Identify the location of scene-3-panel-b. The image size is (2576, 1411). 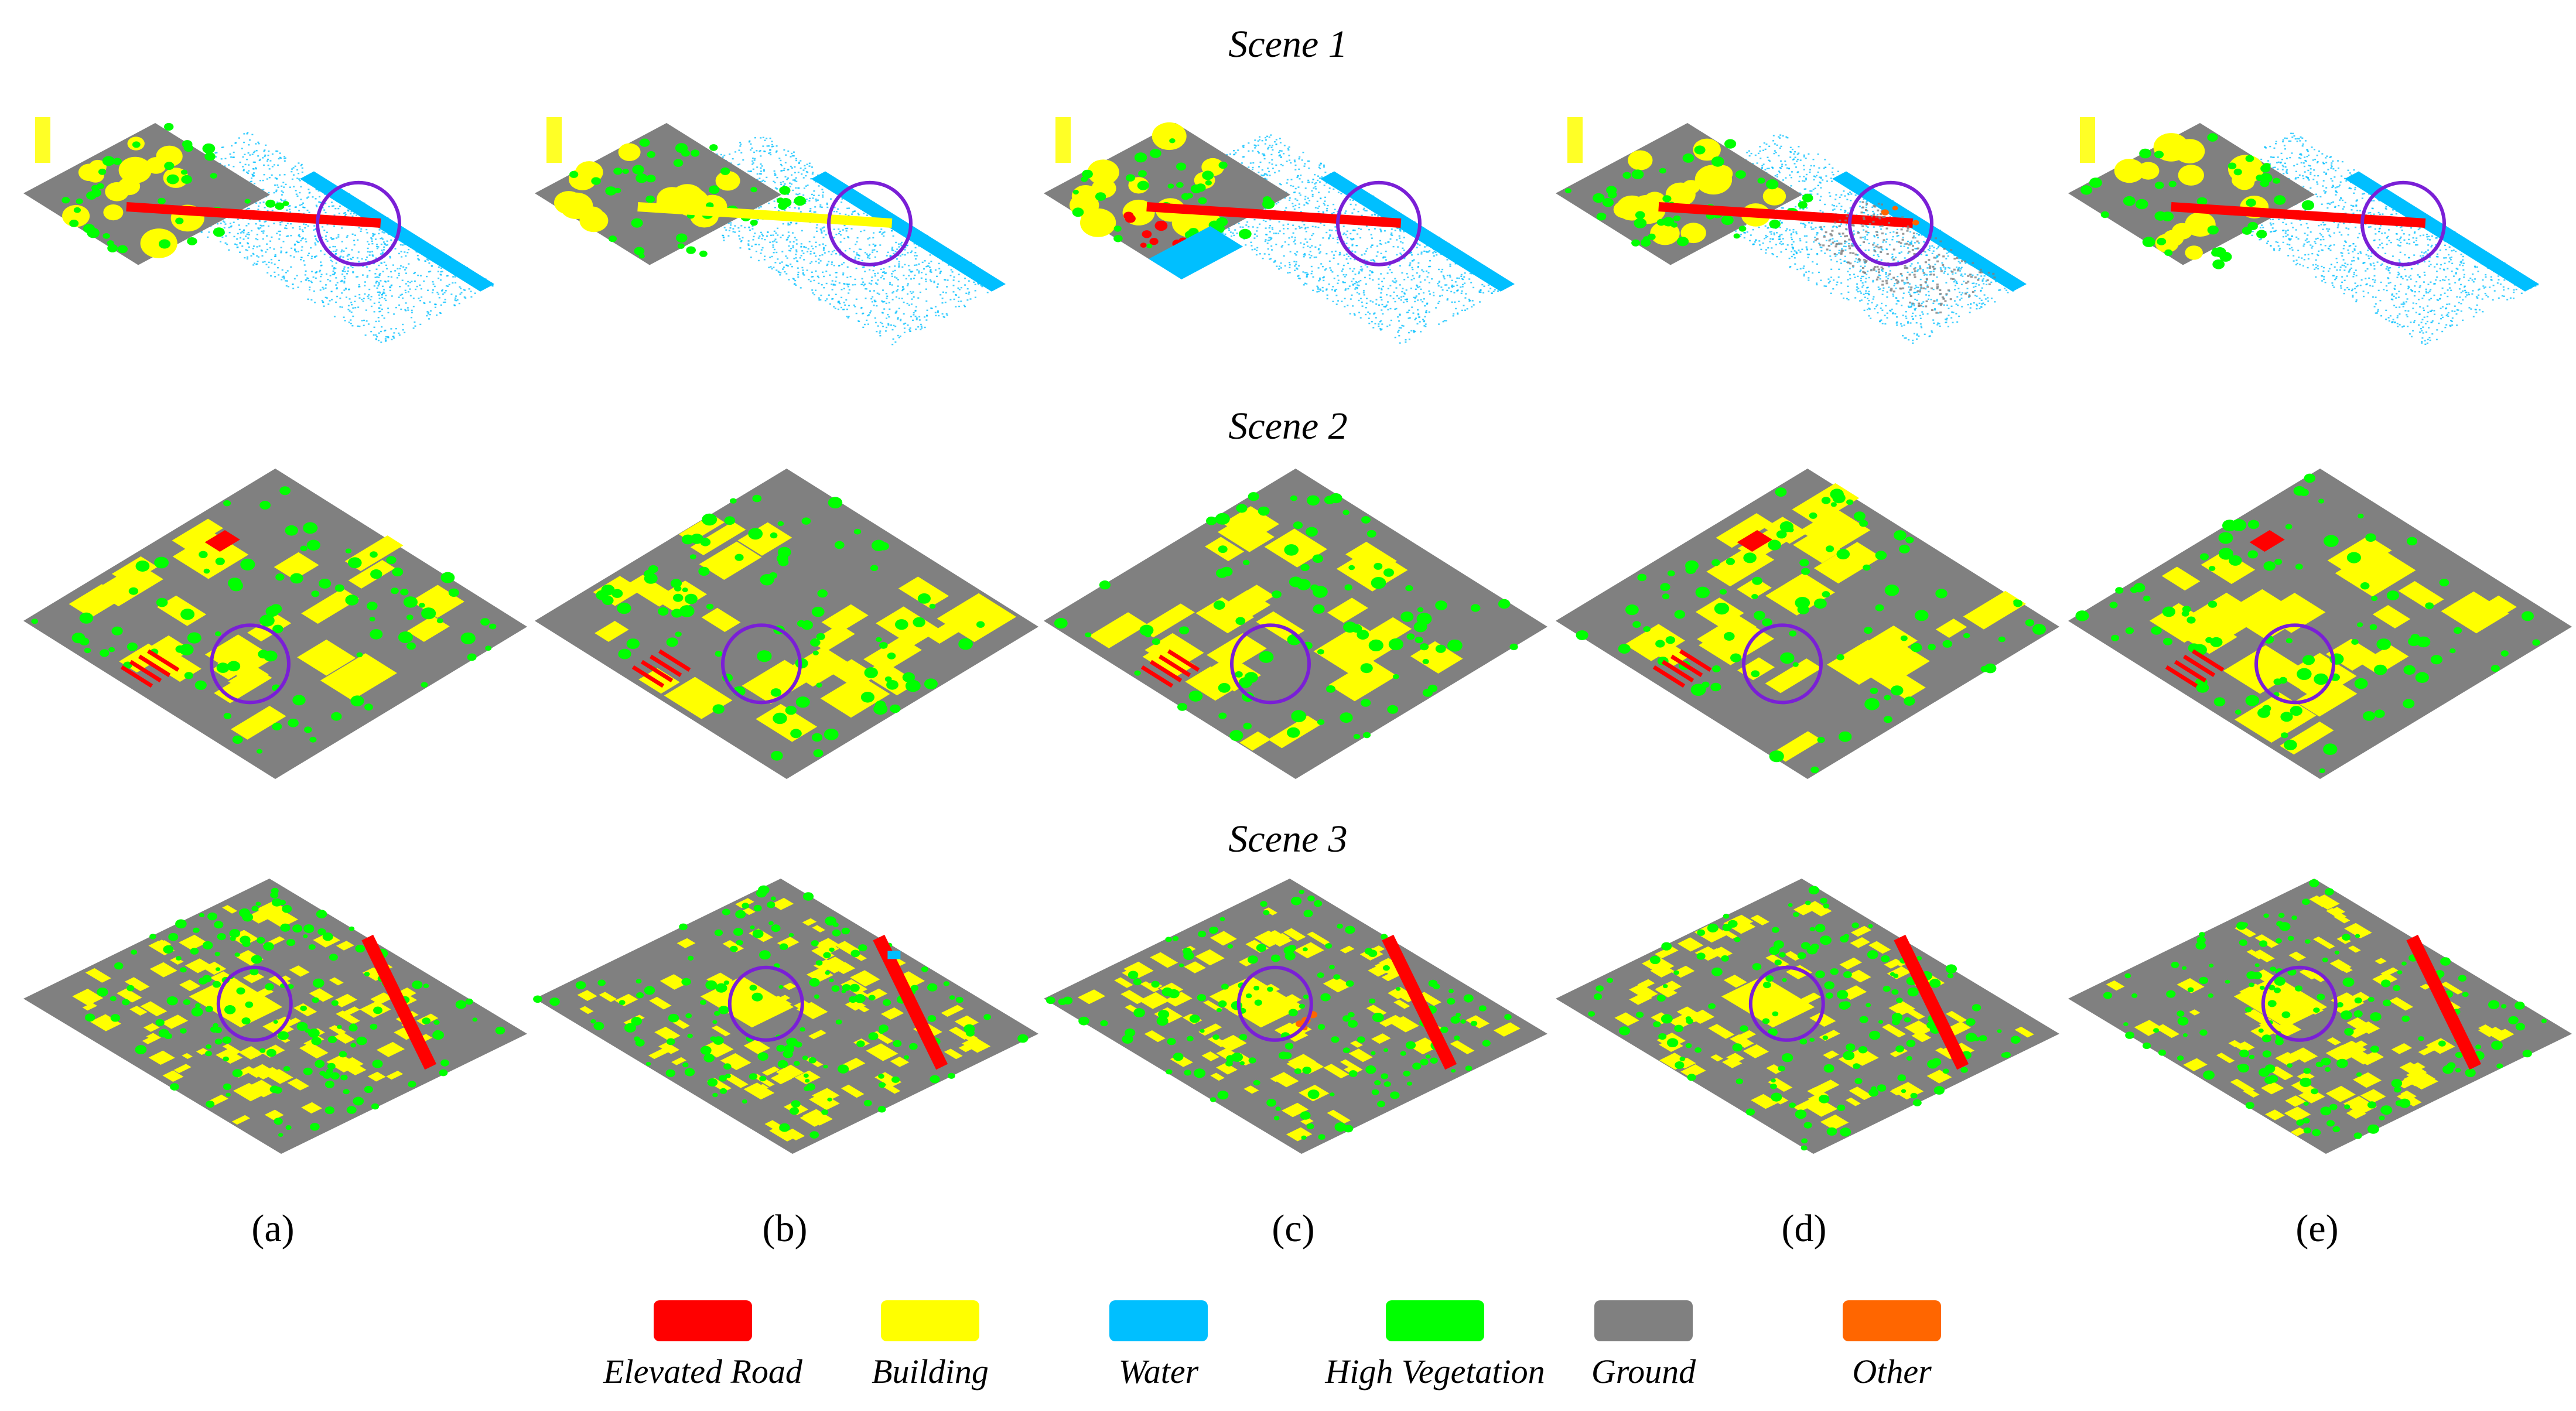
(785, 1016).